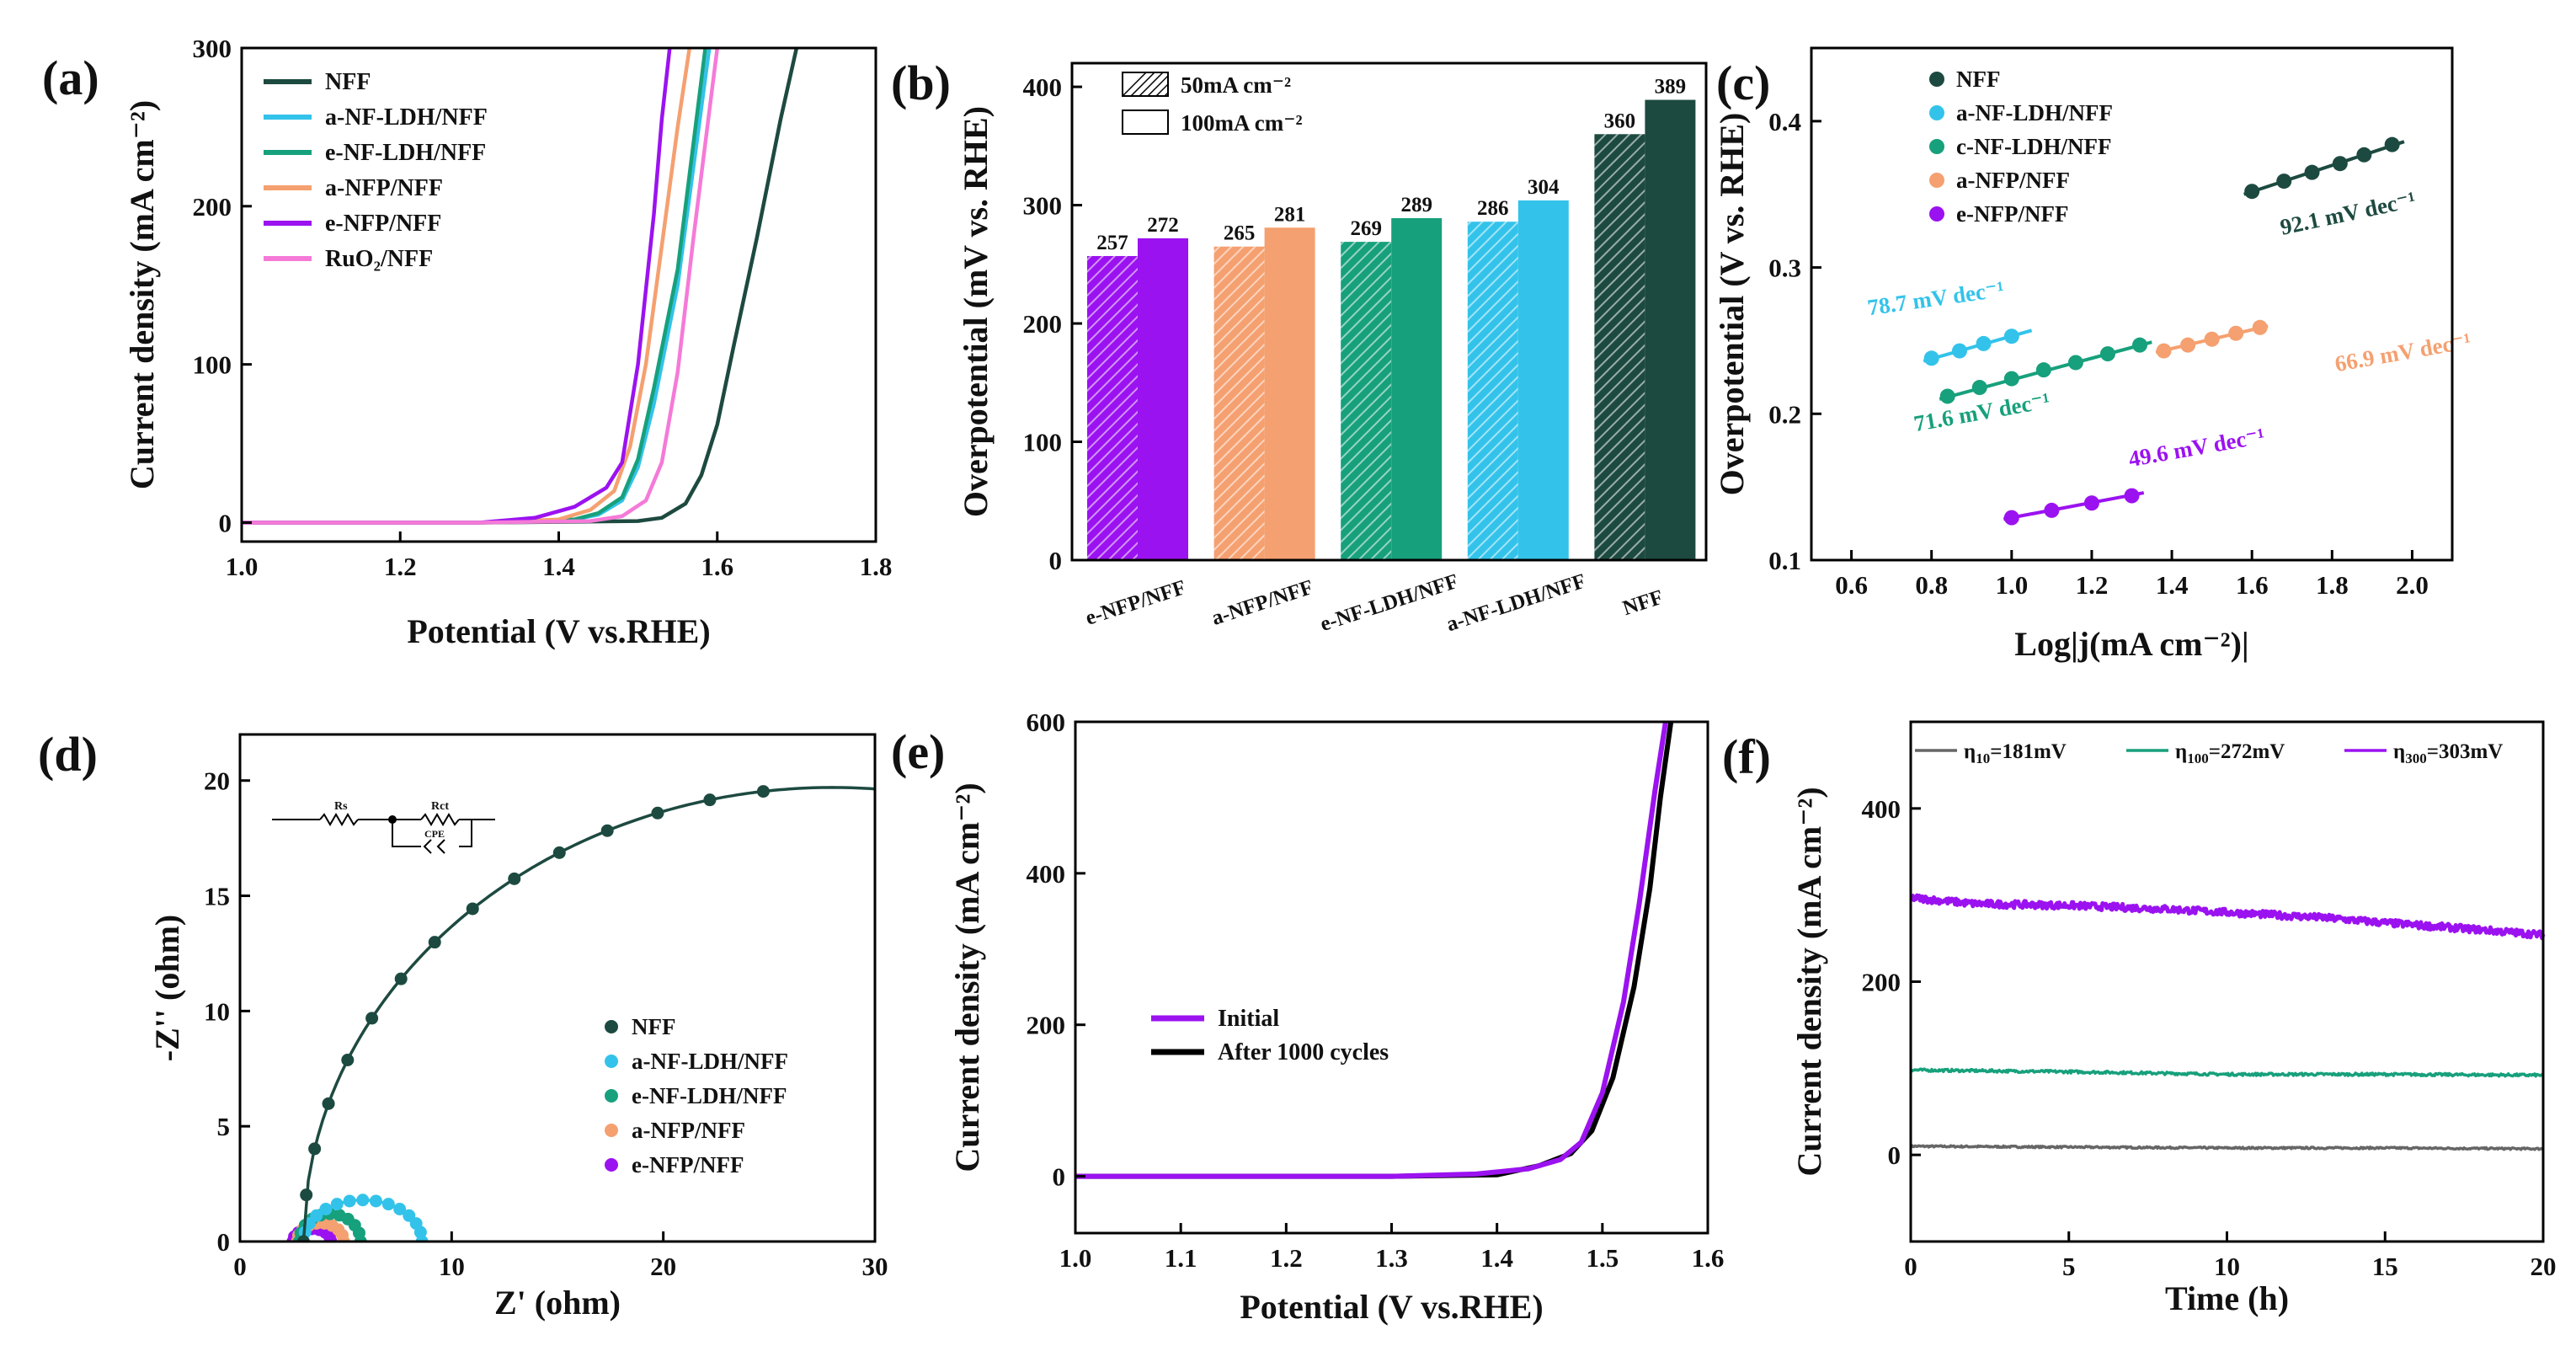 The image size is (2576, 1351). Describe the element at coordinates (217, 781) in the screenshot. I see `y-tick-label: 20` at that location.